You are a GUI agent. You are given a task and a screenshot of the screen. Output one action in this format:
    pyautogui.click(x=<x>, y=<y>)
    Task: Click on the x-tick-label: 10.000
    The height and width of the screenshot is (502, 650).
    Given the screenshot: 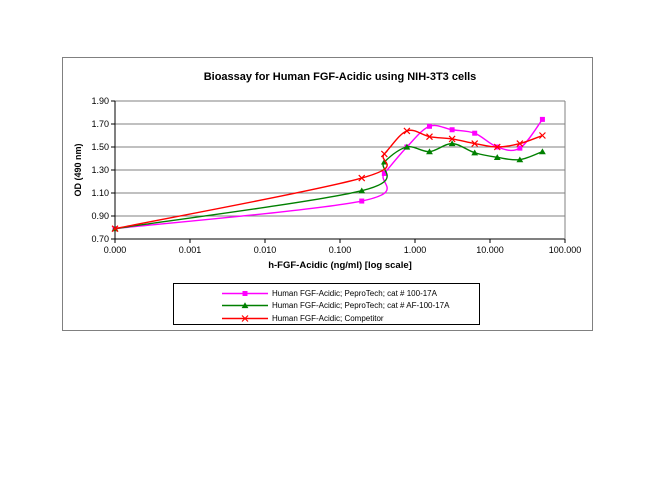 What is the action you would take?
    pyautogui.click(x=490, y=250)
    